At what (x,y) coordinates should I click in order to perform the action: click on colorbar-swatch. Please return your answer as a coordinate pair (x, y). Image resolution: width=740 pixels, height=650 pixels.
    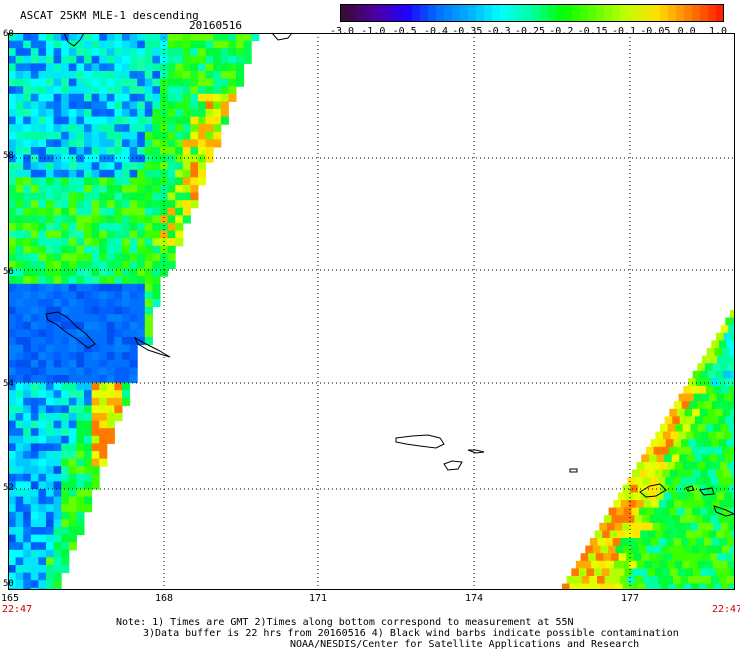
    Looking at the image, I should click on (376, 13).